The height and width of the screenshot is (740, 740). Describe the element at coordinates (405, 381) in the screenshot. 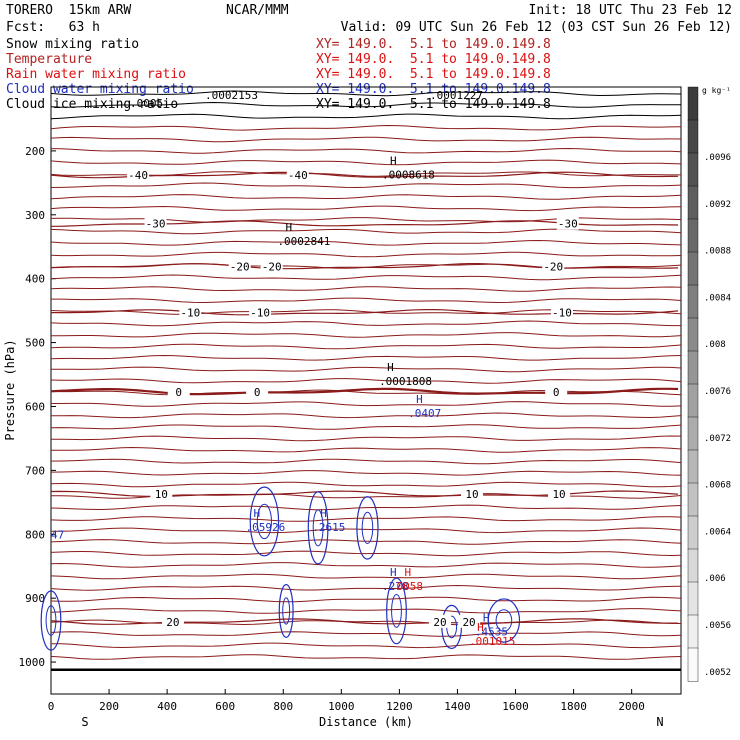

I see `max-value-label: .0001808` at that location.